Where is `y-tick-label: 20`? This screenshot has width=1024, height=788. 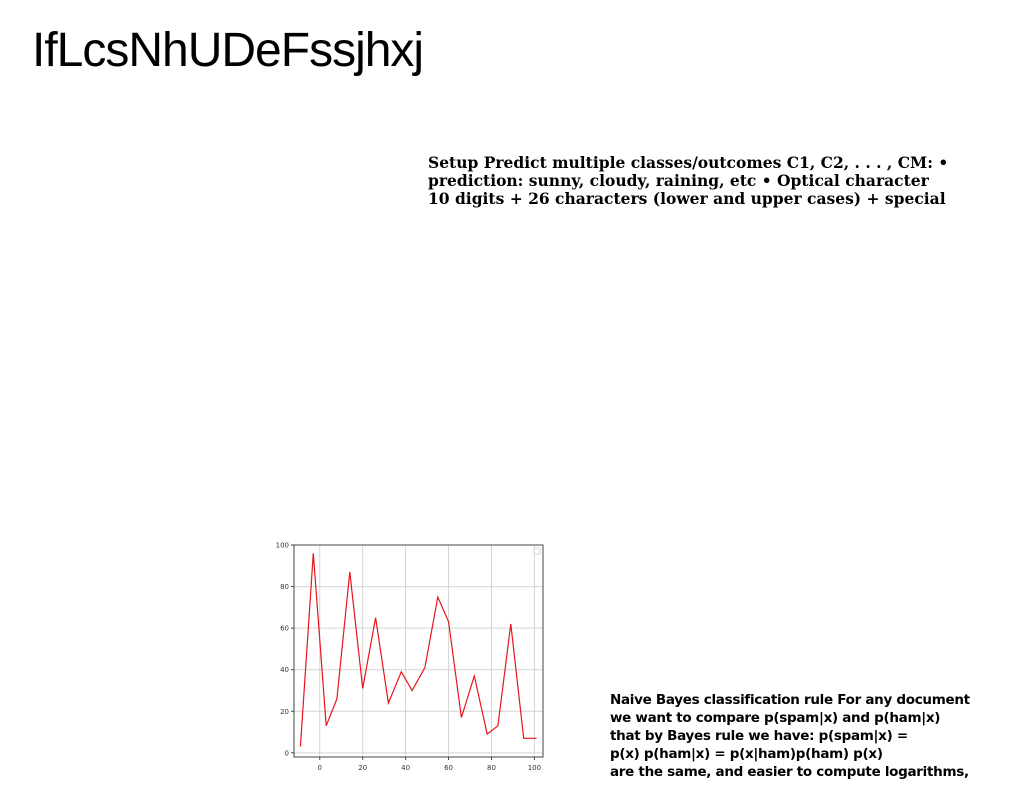
y-tick-label: 20 is located at coordinates (284, 712).